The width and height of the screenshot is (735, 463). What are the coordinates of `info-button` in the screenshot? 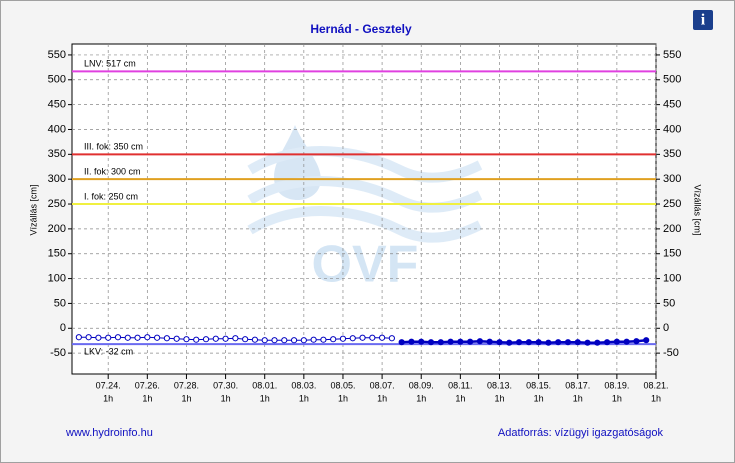 It's located at (703, 20).